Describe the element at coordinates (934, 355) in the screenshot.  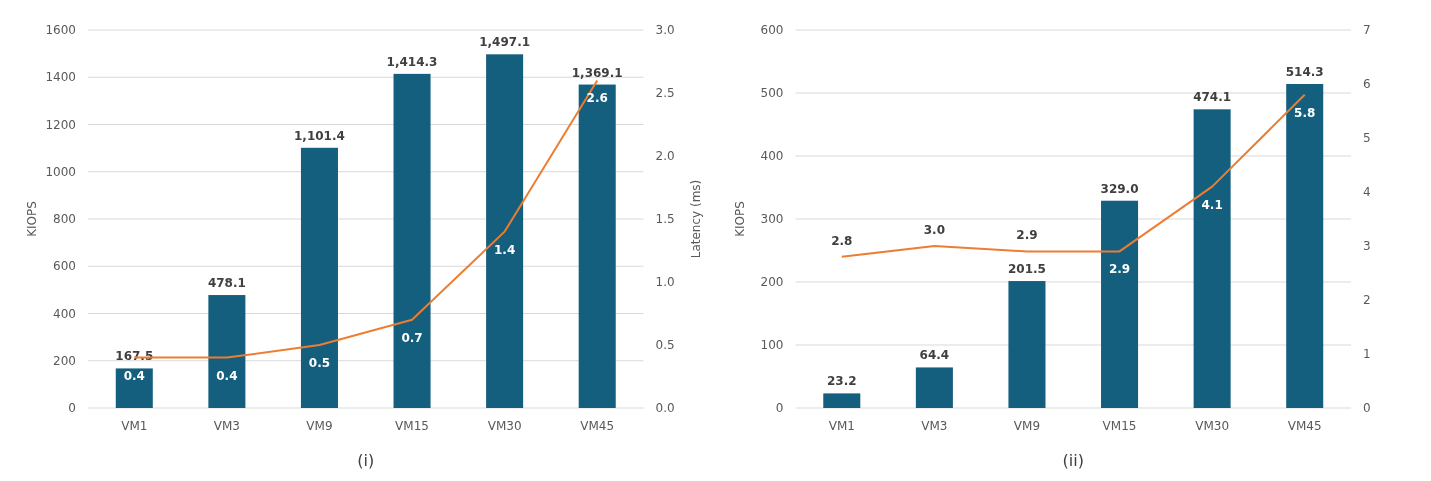
I see `data-label: 64.4` at that location.